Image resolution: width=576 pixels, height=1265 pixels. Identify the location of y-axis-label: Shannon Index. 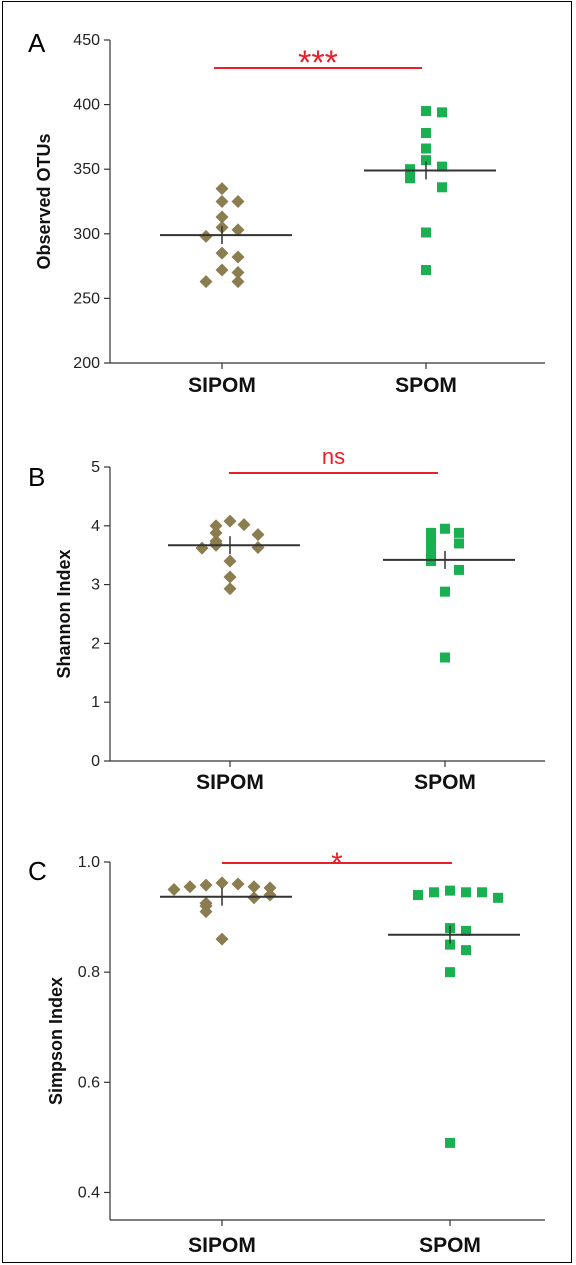
(64, 613).